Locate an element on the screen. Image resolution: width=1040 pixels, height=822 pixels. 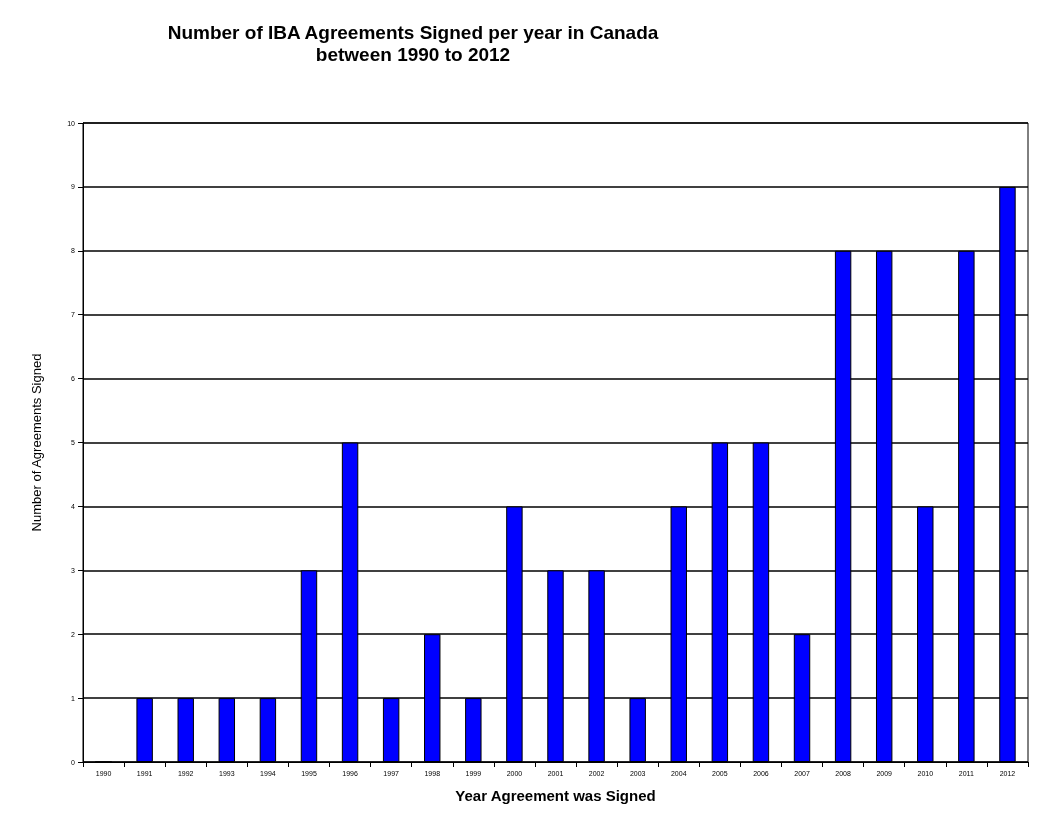
y-axis-title: Number of Agreements Signed is located at coordinates (36, 442).